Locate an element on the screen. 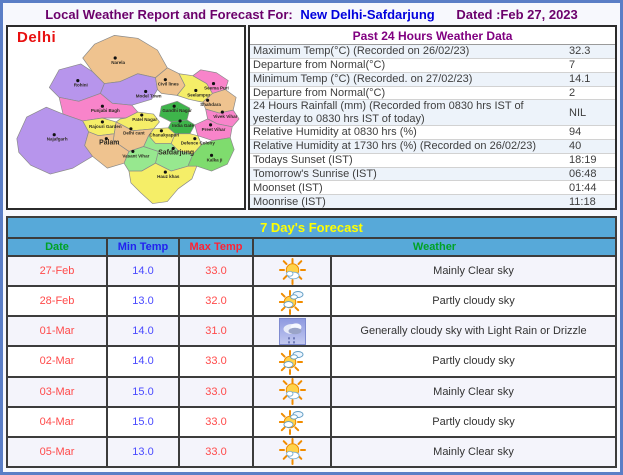 The image size is (623, 475). rain-icon is located at coordinates (293, 331).